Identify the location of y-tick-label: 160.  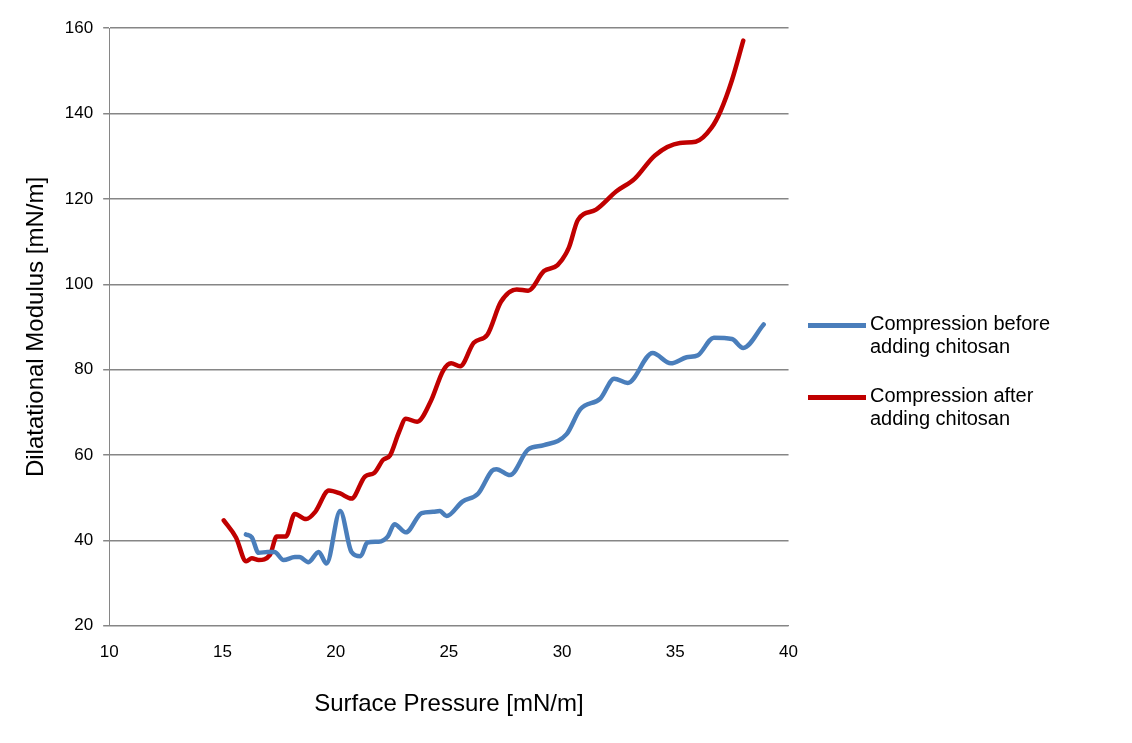
(79, 27).